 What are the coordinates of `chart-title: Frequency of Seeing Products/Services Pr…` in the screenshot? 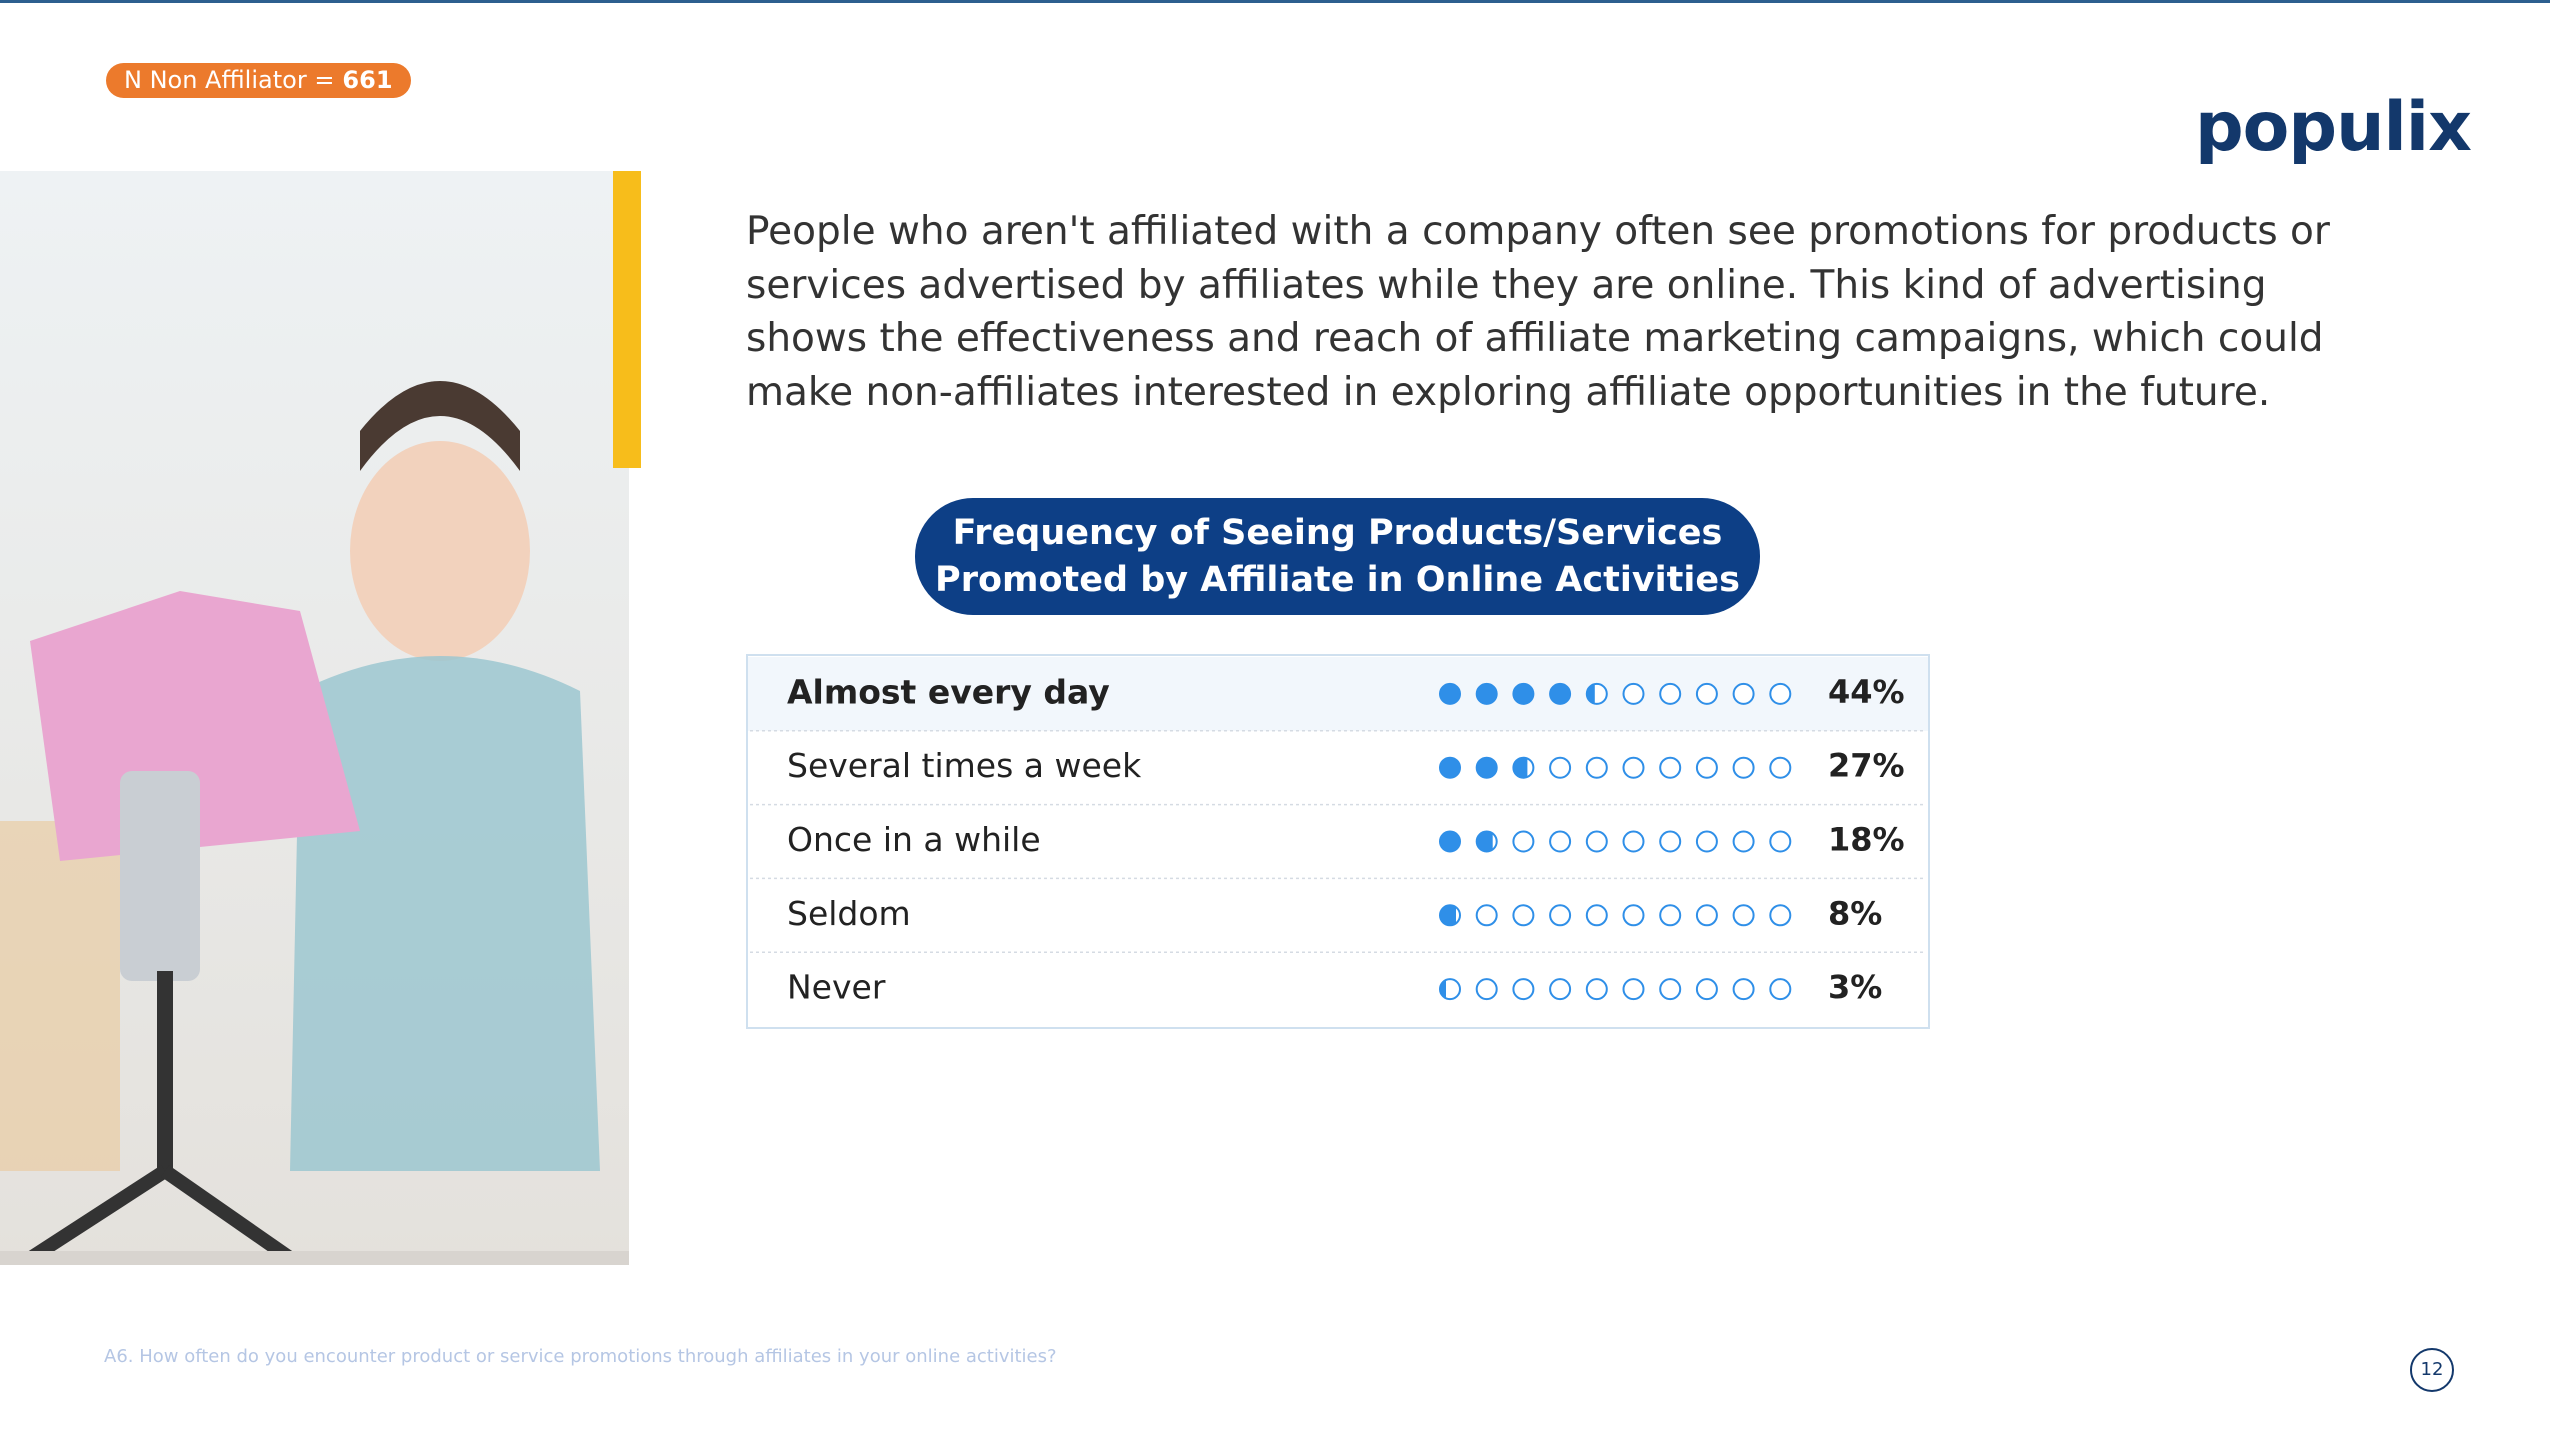 It's located at (1337, 556).